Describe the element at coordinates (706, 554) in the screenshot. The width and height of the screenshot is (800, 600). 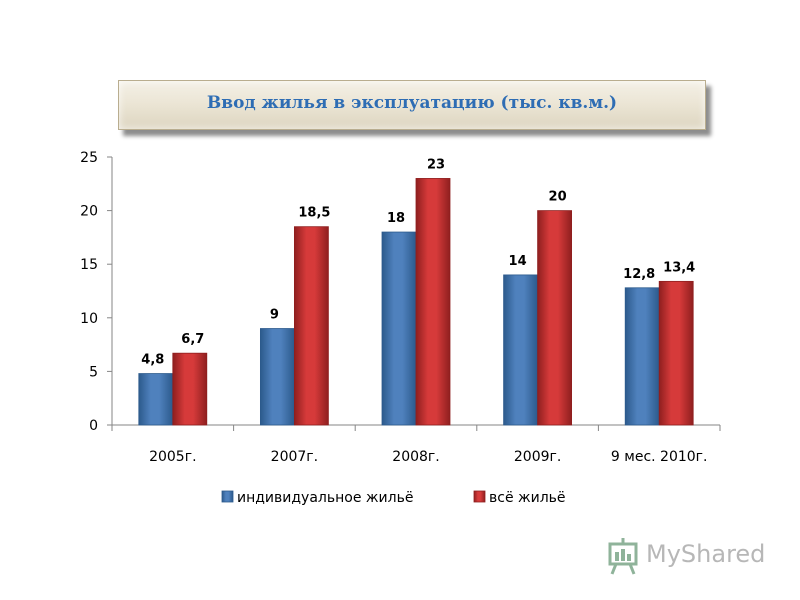
I see `watermark-text: MyShared` at that location.